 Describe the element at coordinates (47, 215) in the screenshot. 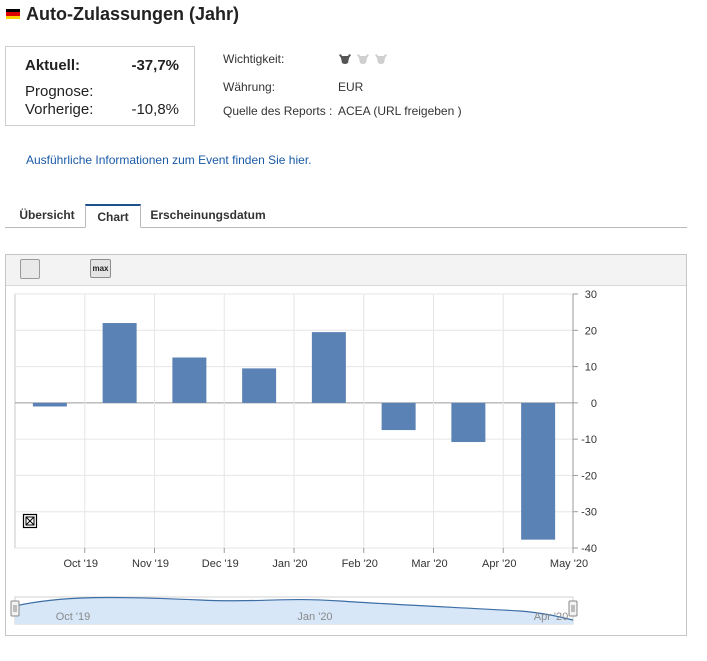

I see `tab-overview: Übersicht` at that location.